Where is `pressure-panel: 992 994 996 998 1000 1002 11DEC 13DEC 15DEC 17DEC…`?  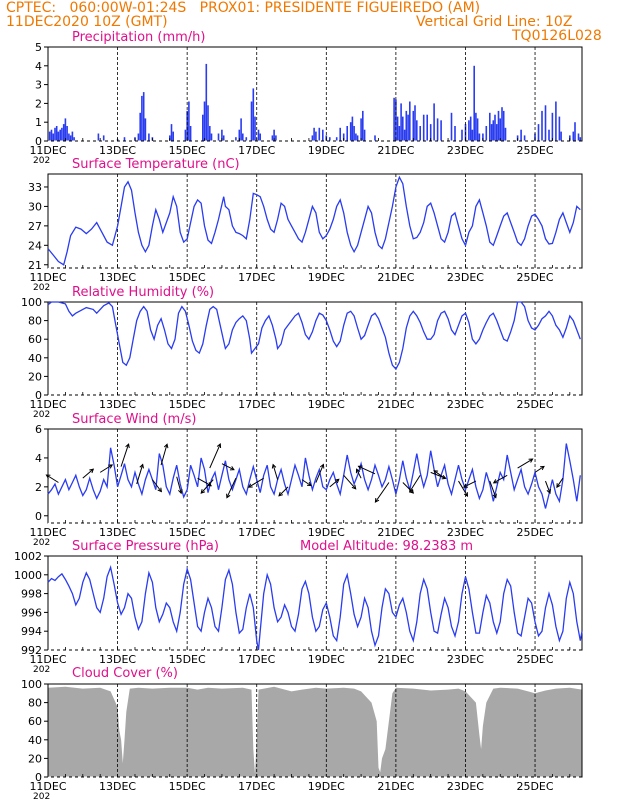
pressure-panel: 992 994 996 998 1000 1002 11DEC 13DEC 15DEC 17DEC… is located at coordinates (298, 612).